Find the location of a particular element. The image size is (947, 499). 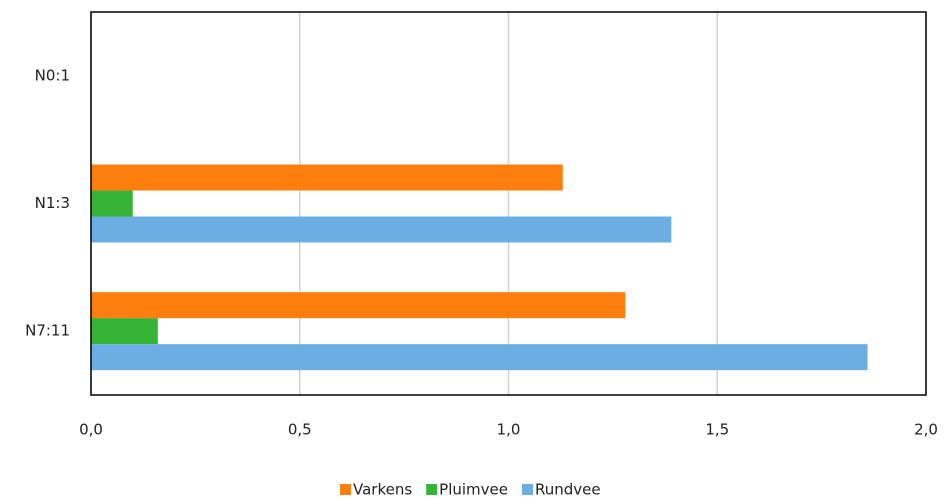

legend-label: Pluimvee is located at coordinates (473, 490).